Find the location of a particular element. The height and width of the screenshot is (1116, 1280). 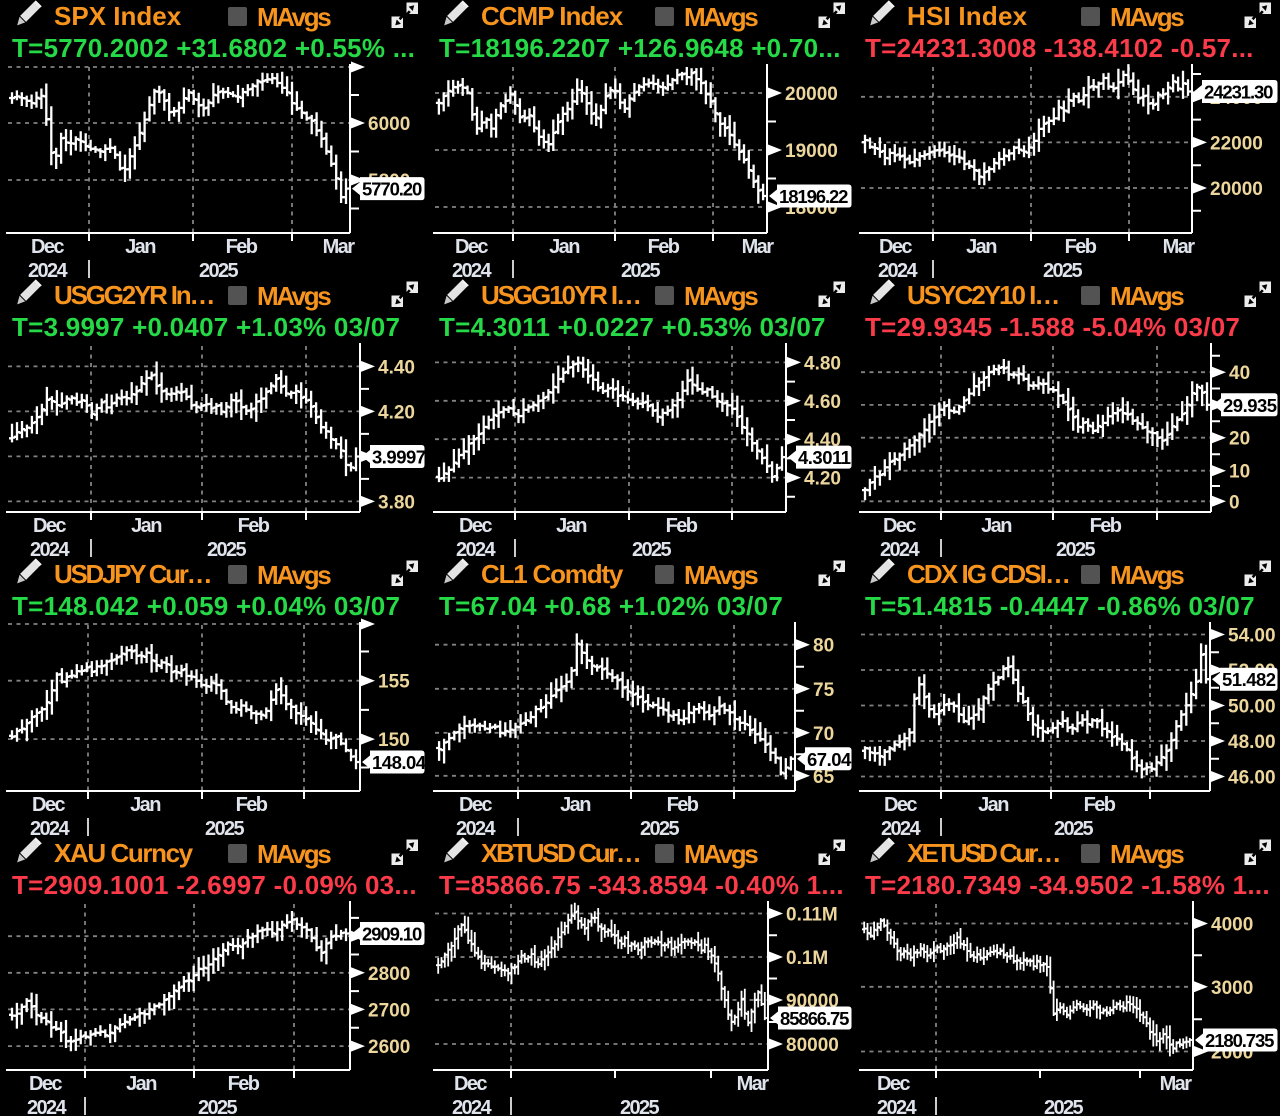

svg-text: T=67.04 +0.68 +1.02% 03/07 is located at coordinates (611, 606).